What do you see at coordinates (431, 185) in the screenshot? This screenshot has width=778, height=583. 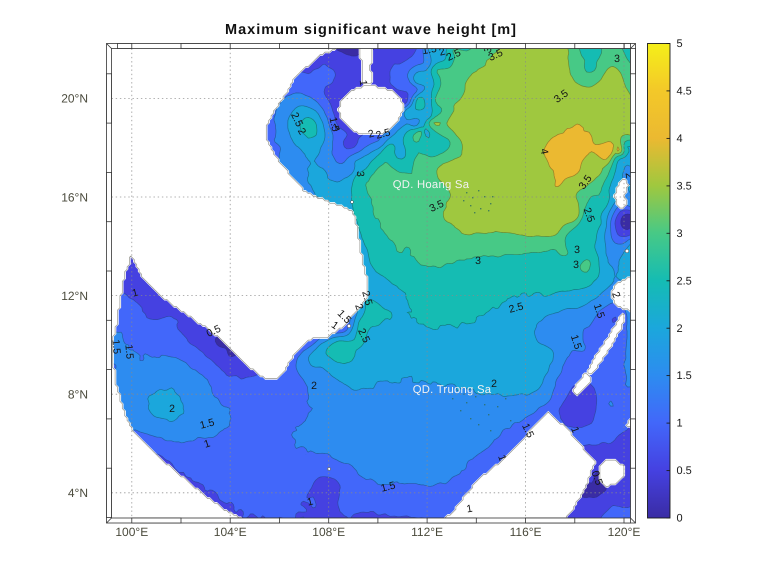 I see `svg-text: QD. Hoang Sa` at bounding box center [431, 185].